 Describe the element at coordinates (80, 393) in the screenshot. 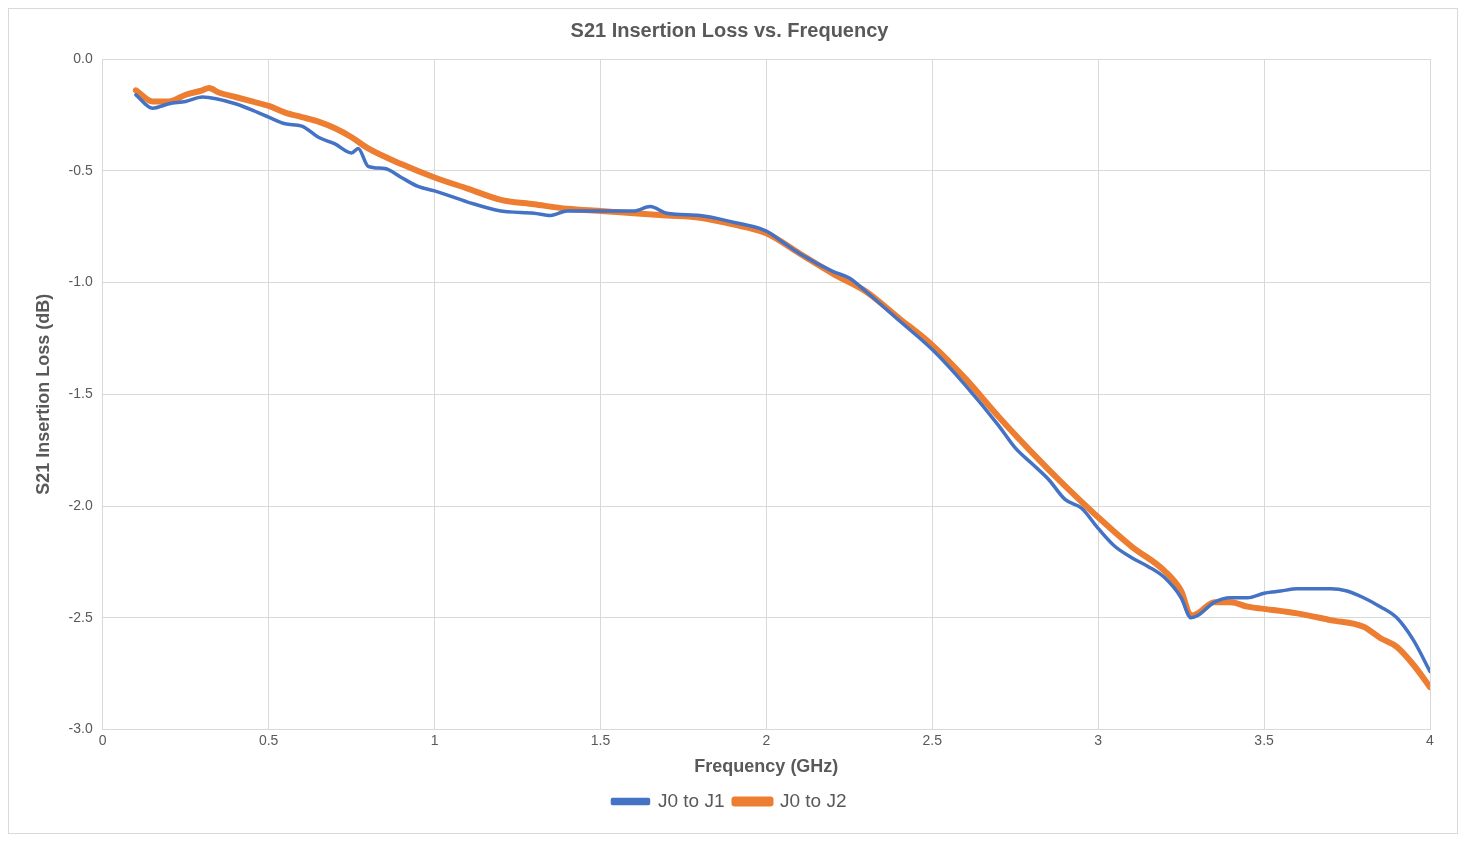

I see `y-tick-label: -1.5` at that location.